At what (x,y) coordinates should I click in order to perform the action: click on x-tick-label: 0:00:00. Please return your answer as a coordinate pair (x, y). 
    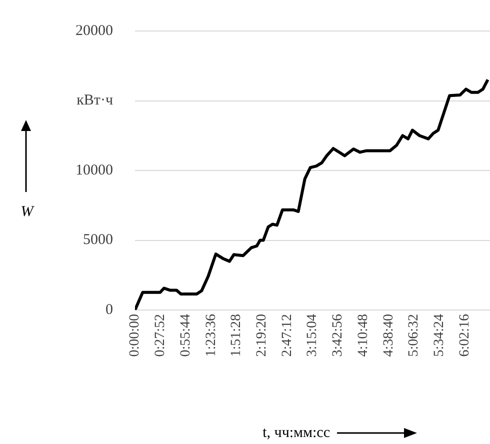
    Looking at the image, I should click on (135, 335).